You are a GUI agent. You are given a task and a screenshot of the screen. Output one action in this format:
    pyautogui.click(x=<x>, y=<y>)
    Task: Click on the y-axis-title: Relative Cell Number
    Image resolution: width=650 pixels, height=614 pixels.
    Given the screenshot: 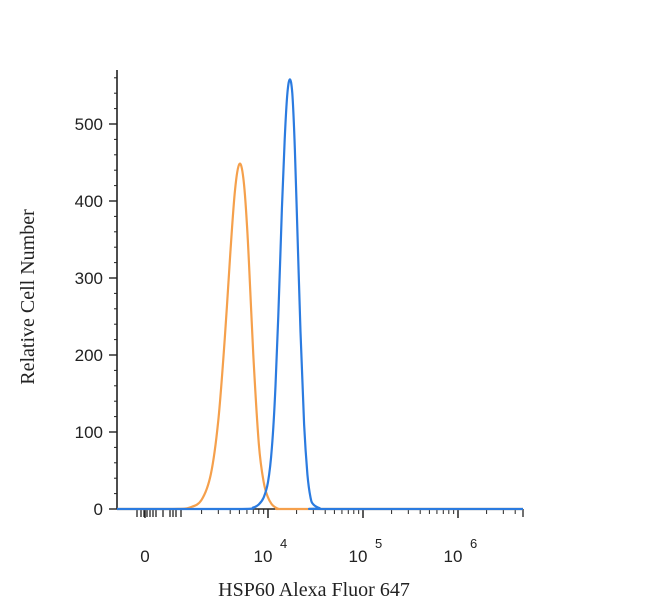 What is the action you would take?
    pyautogui.click(x=28, y=297)
    